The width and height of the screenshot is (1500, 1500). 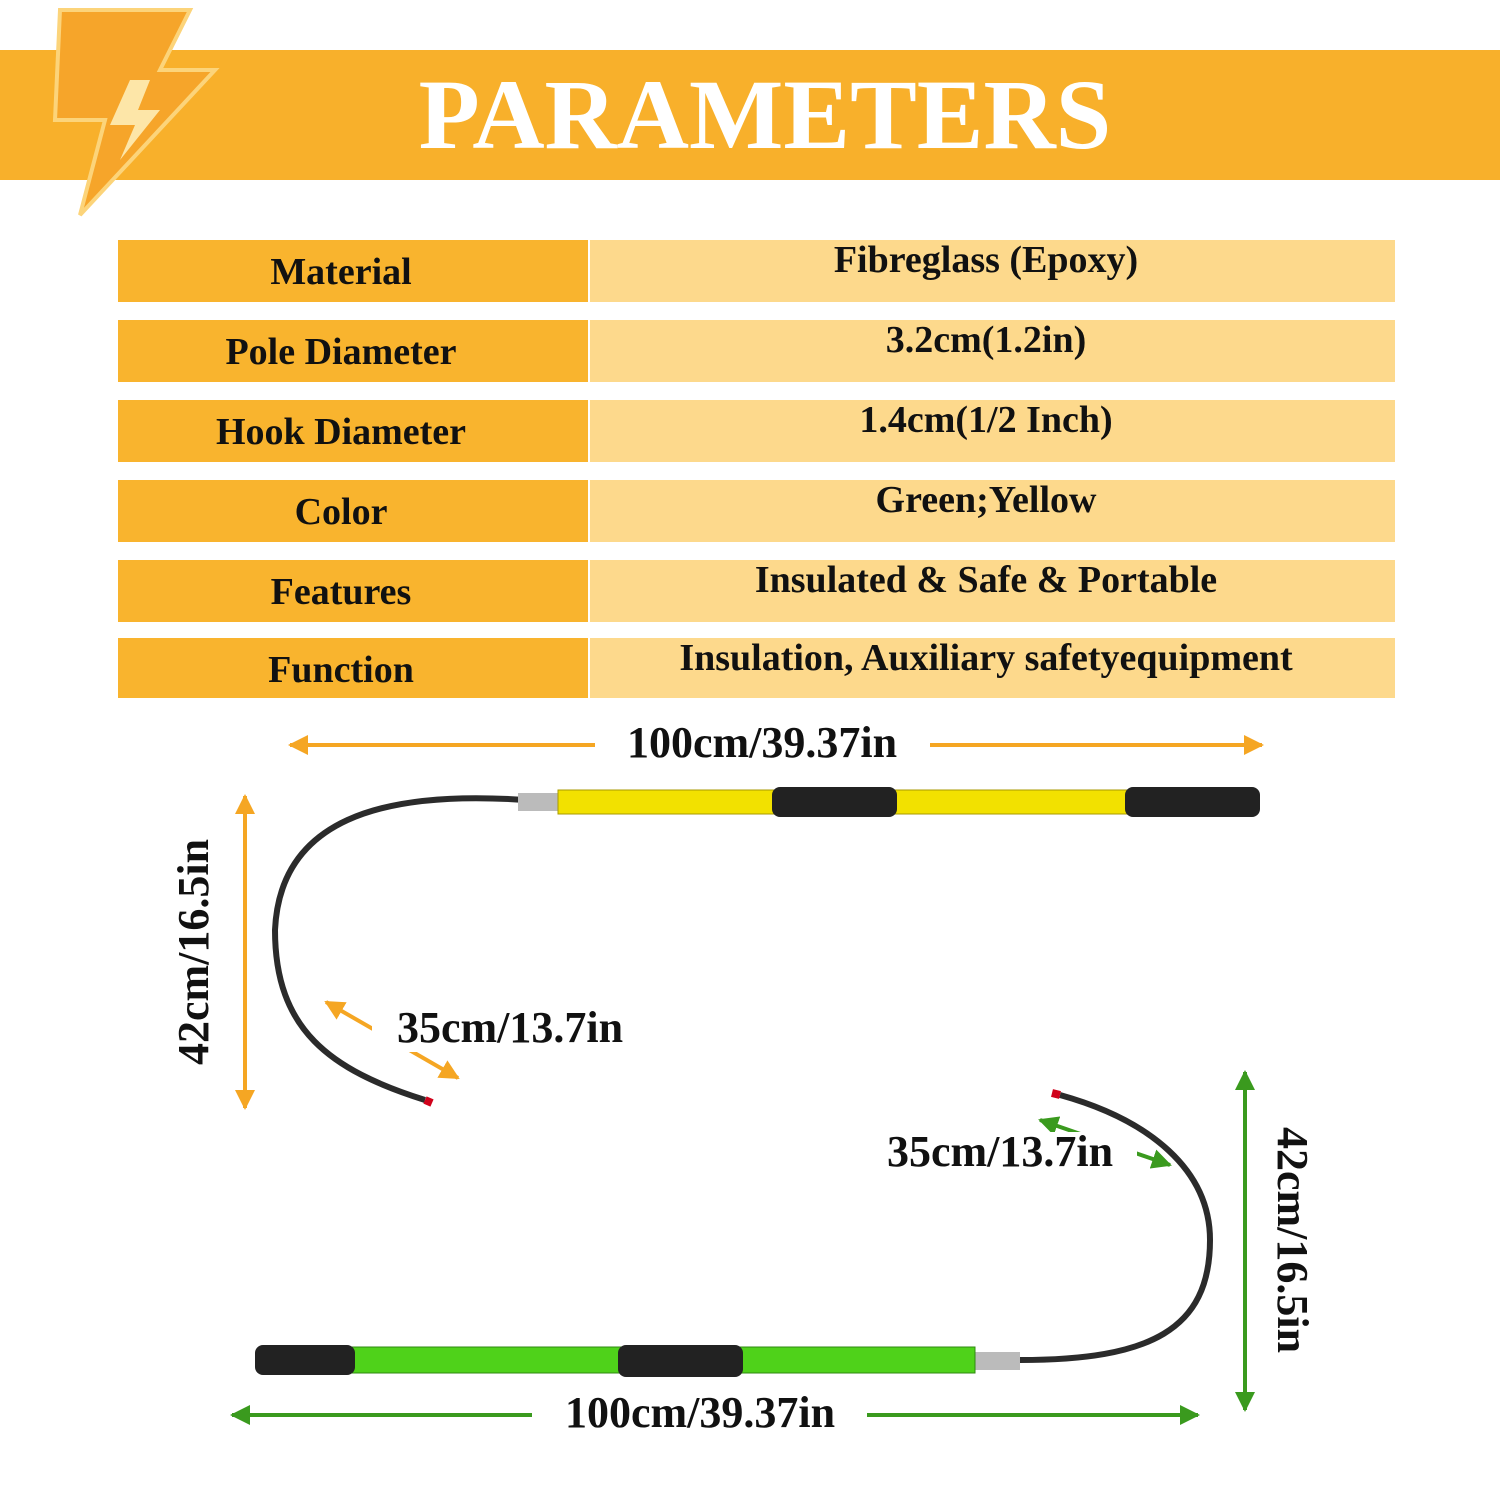 What do you see at coordinates (986, 260) in the screenshot?
I see `row-value: Fibreglass (Epoxy)` at bounding box center [986, 260].